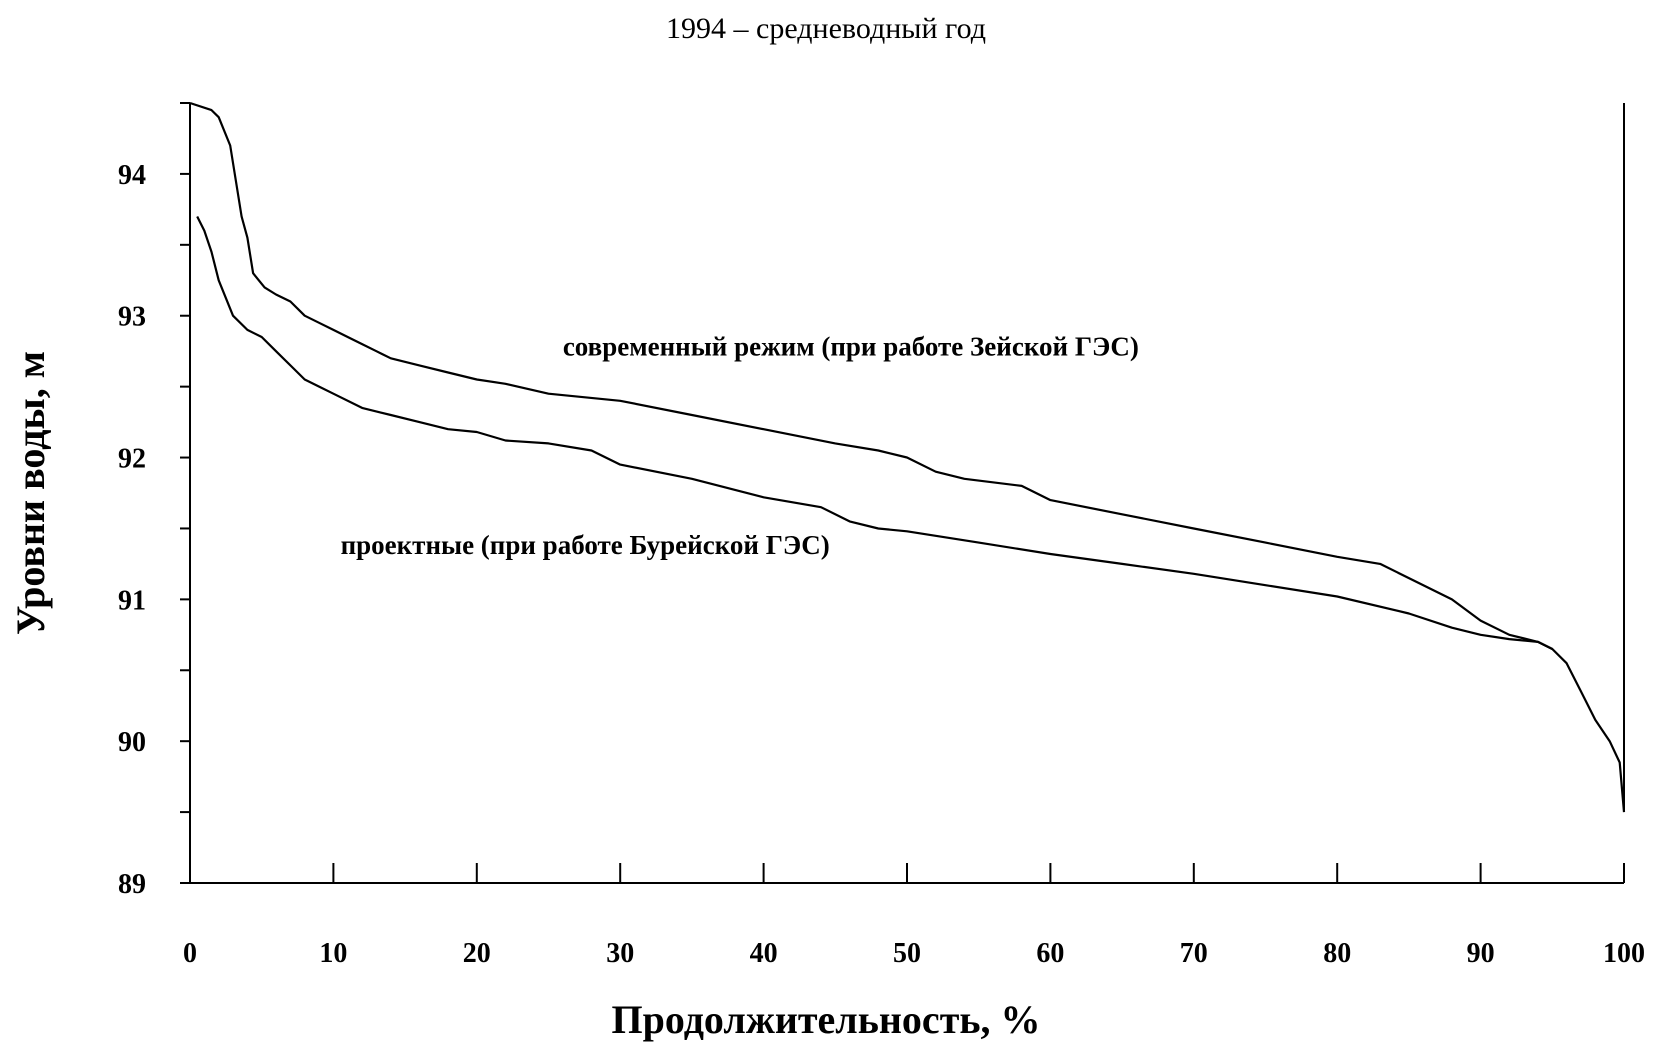 Image resolution: width=1654 pixels, height=1051 pixels. I want to click on x-tick-label: 40, so click(764, 953).